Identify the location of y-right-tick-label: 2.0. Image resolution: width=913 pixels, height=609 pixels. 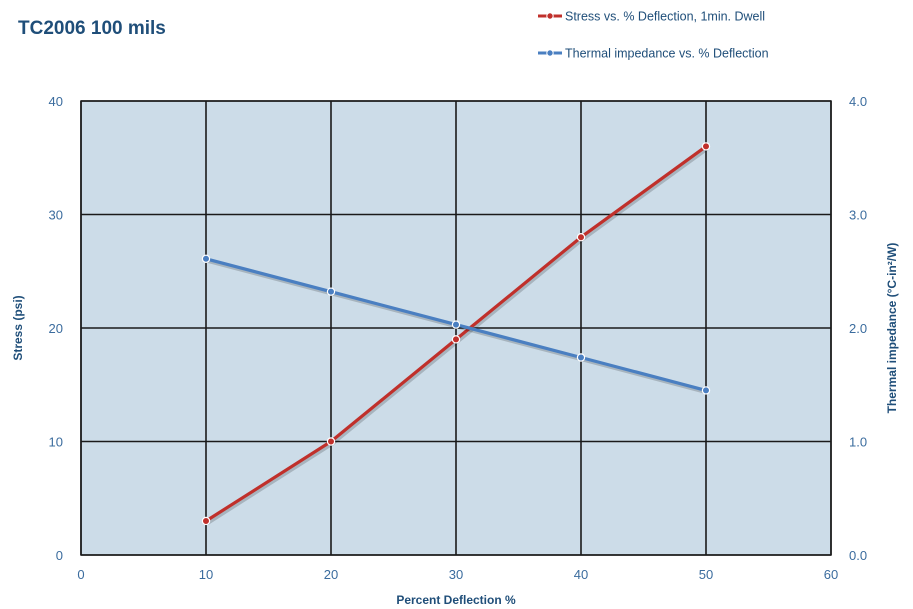
(858, 328).